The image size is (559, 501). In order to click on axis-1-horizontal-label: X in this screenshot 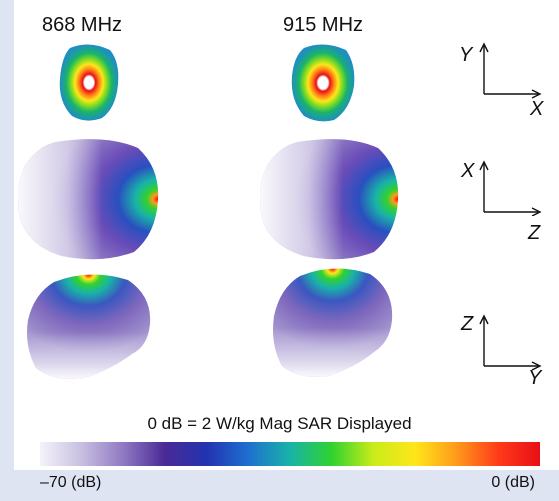, I will do `click(537, 109)`.